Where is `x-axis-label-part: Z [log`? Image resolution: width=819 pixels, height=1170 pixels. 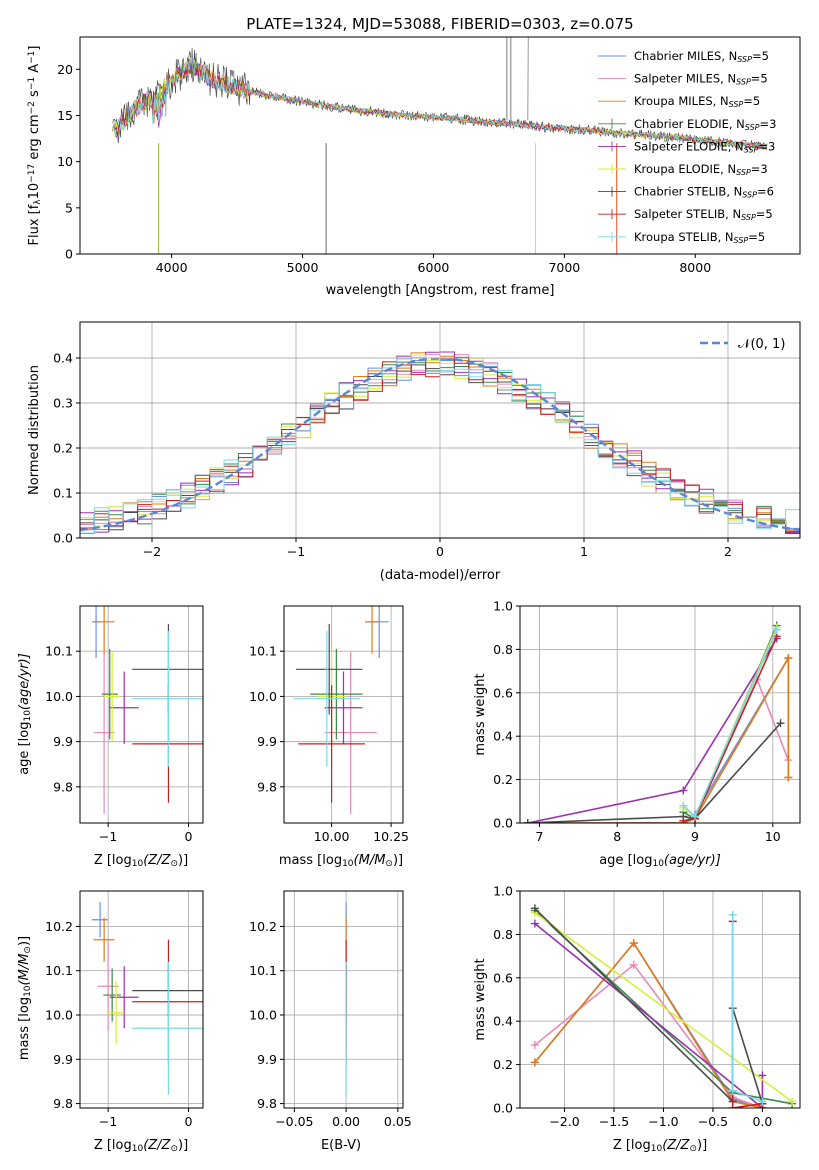 x-axis-label-part: Z [log is located at coordinates (113, 1145).